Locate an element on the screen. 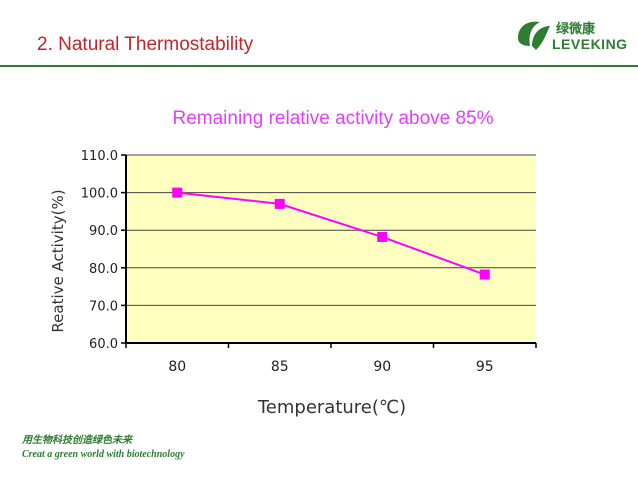 This screenshot has height=479, width=638. x-tick-label: 90 is located at coordinates (382, 367).